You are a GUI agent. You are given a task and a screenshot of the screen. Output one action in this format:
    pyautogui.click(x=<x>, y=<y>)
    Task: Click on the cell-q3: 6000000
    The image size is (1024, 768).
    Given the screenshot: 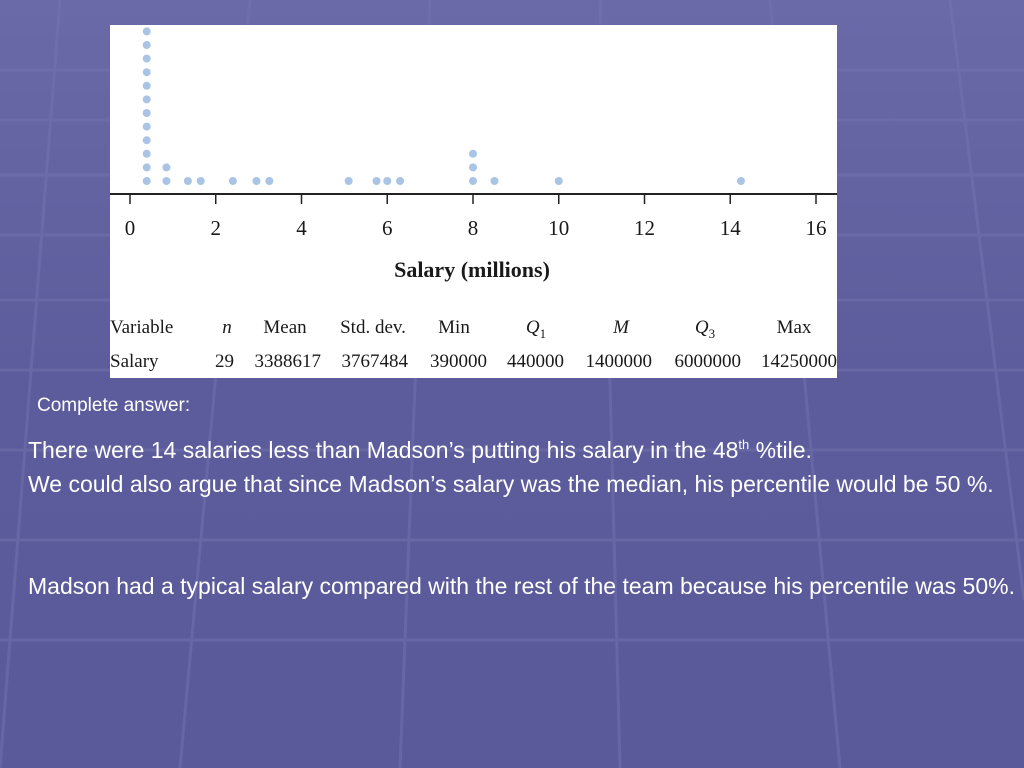 What is the action you would take?
    pyautogui.click(x=708, y=361)
    